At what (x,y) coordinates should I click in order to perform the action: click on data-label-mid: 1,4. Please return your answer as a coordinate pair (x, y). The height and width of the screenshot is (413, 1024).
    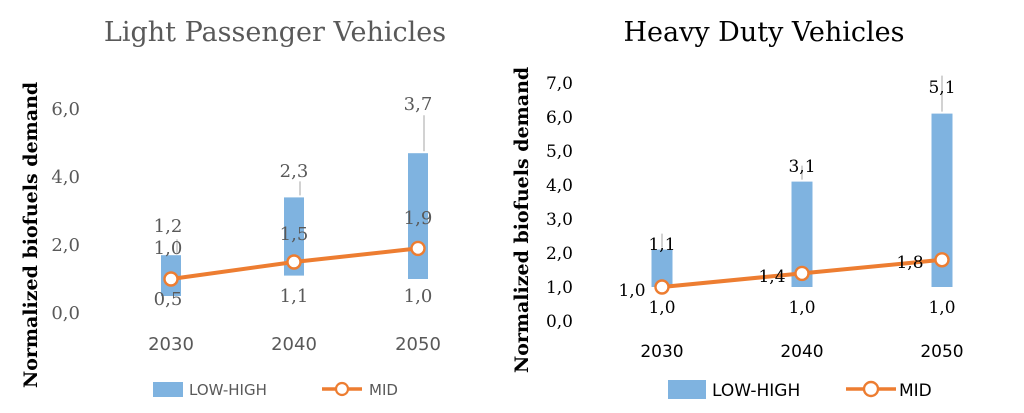
    Looking at the image, I should click on (771, 277).